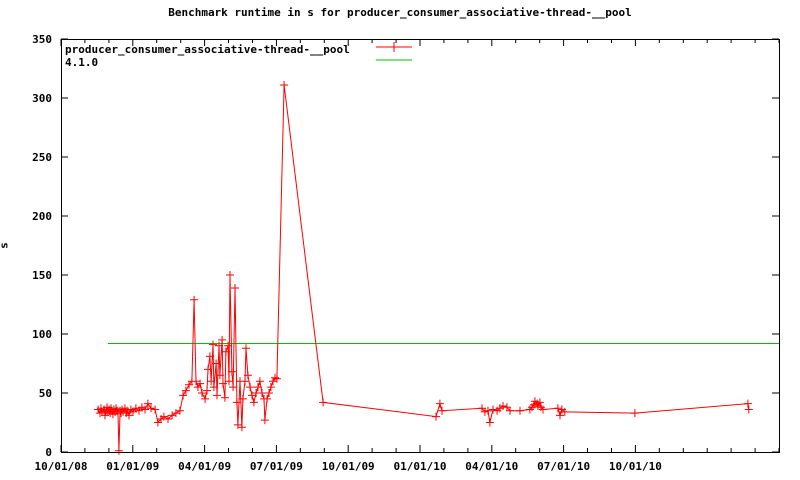 The image size is (800, 480). What do you see at coordinates (204, 466) in the screenshot?
I see `x-tick-label: 04/01/09` at bounding box center [204, 466].